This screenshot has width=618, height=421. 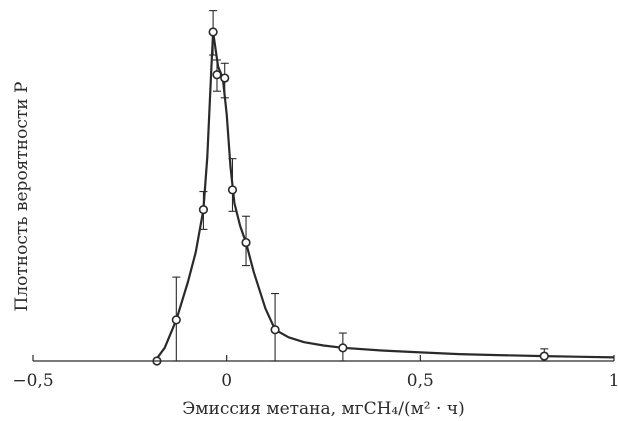 What do you see at coordinates (315, 373) in the screenshot?
I see `x-ticks: −0,5 0 0,5 1` at bounding box center [315, 373].